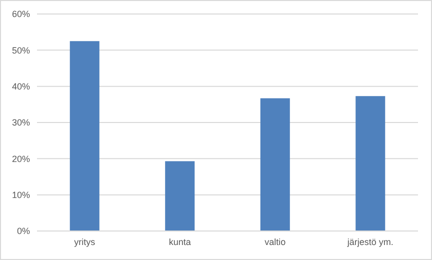  I want to click on x-tick-label: yritys, so click(85, 242).